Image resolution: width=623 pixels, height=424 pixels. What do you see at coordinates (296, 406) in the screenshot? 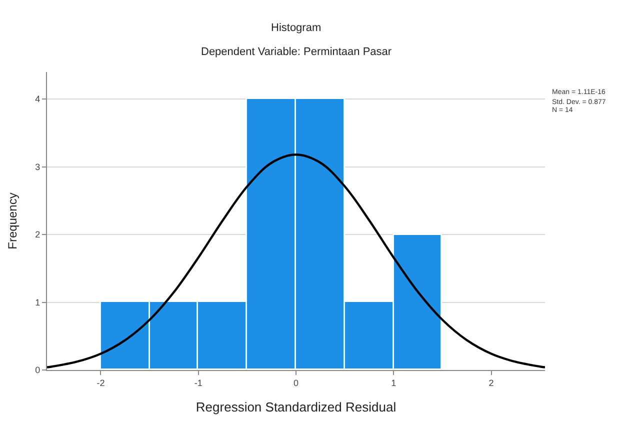
I see `x-axis-title: Regression Standardized Residual` at bounding box center [296, 406].